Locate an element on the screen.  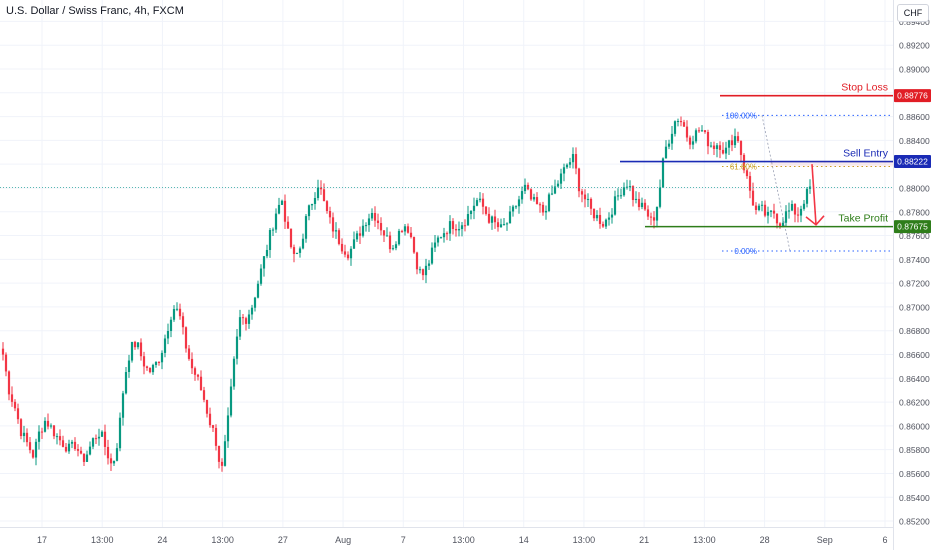
x-tick-label: 14 is located at coordinates (524, 540).